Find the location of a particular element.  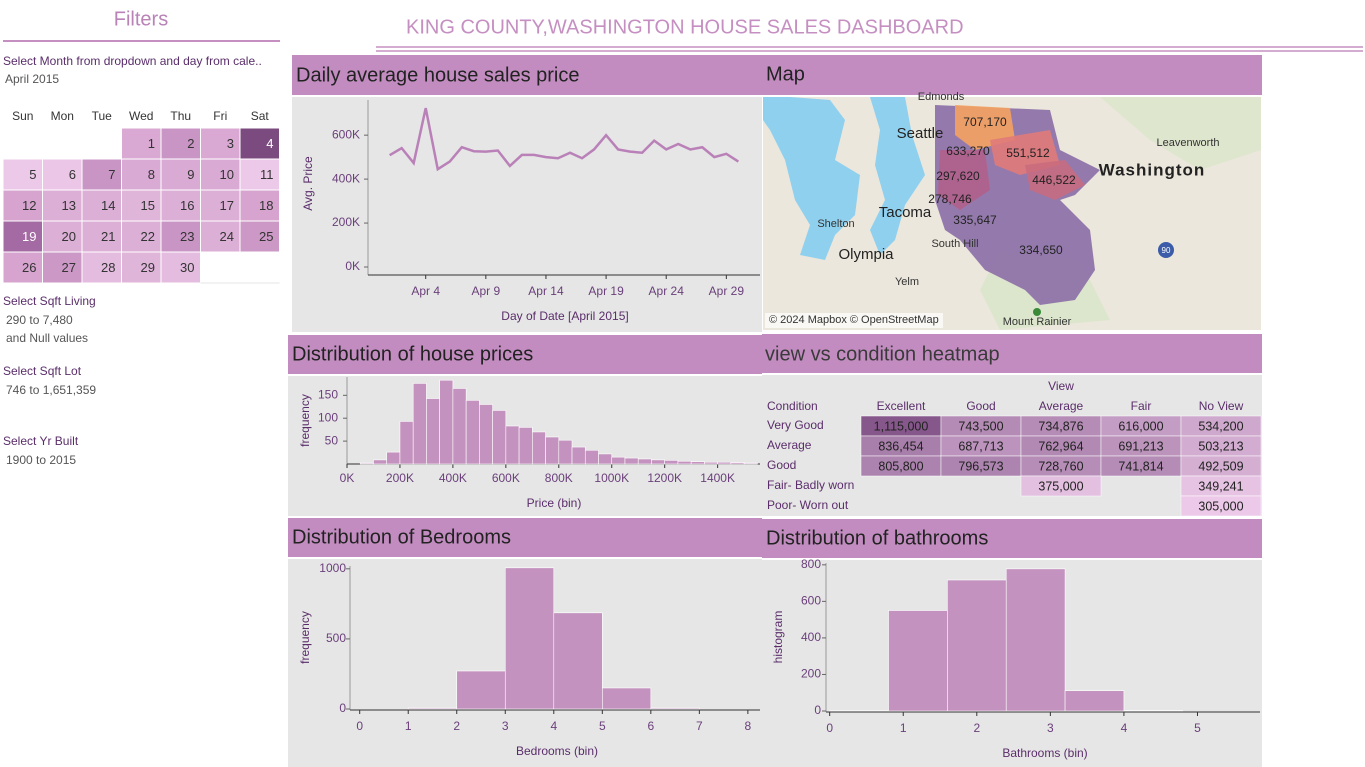

filter-label: Select Sqft Lot is located at coordinates (42, 371).